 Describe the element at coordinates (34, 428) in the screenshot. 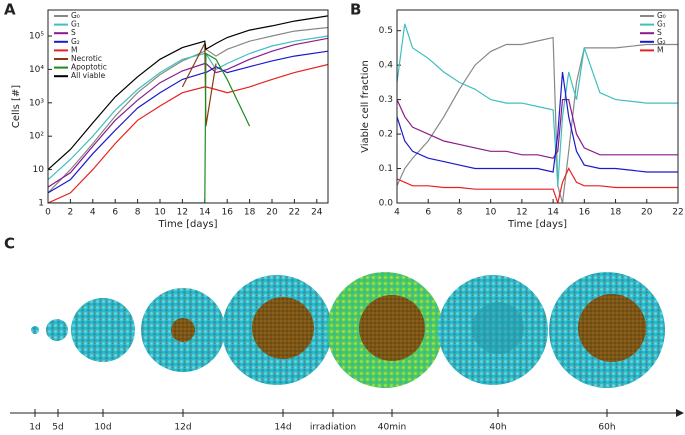

I see `timeline-label: 1d` at that location.